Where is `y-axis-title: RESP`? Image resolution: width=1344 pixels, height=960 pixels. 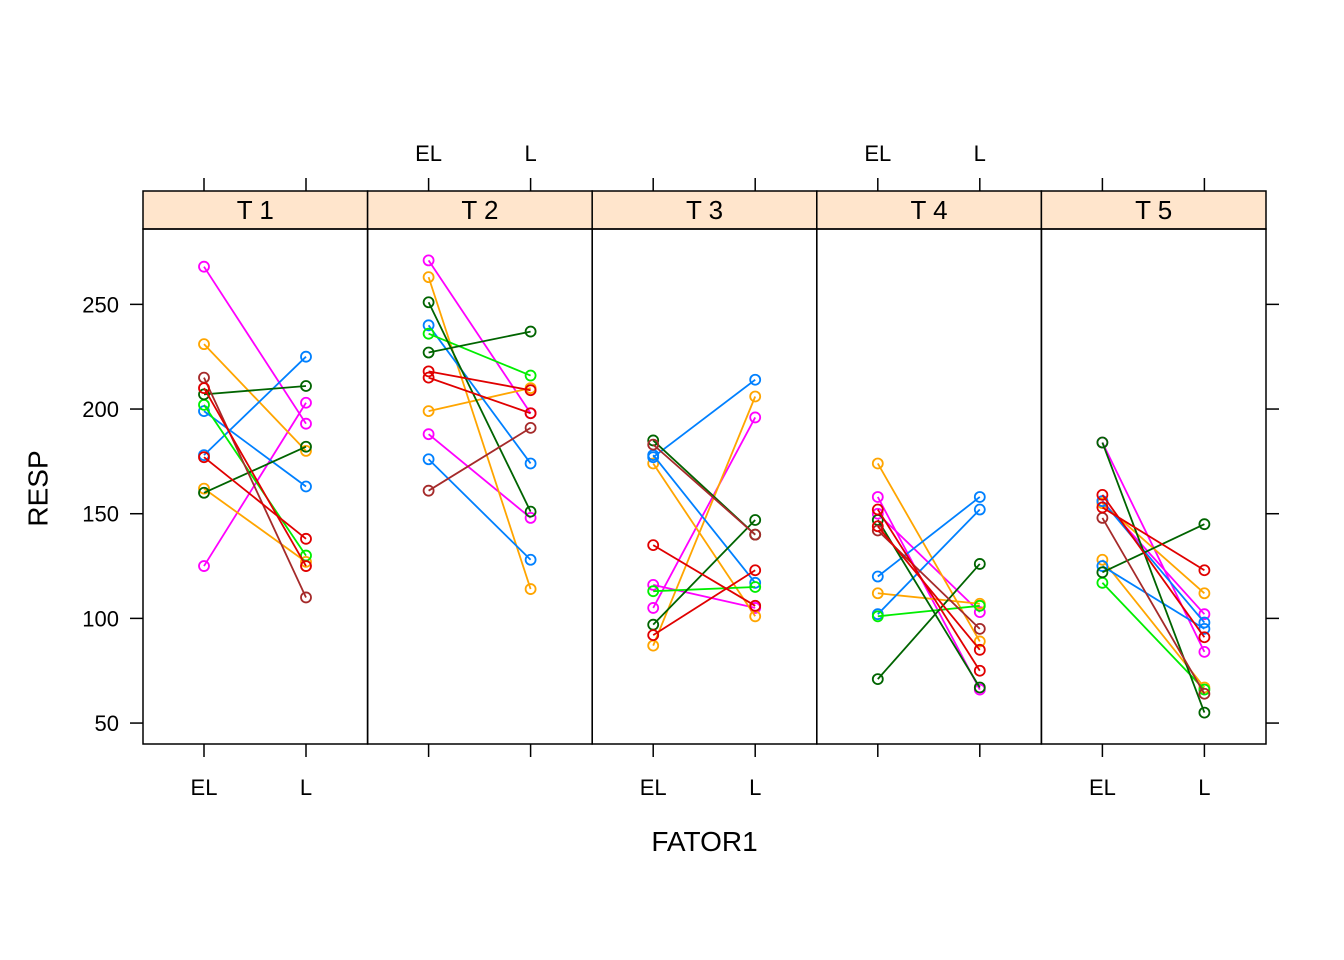 y-axis-title: RESP is located at coordinates (37, 488).